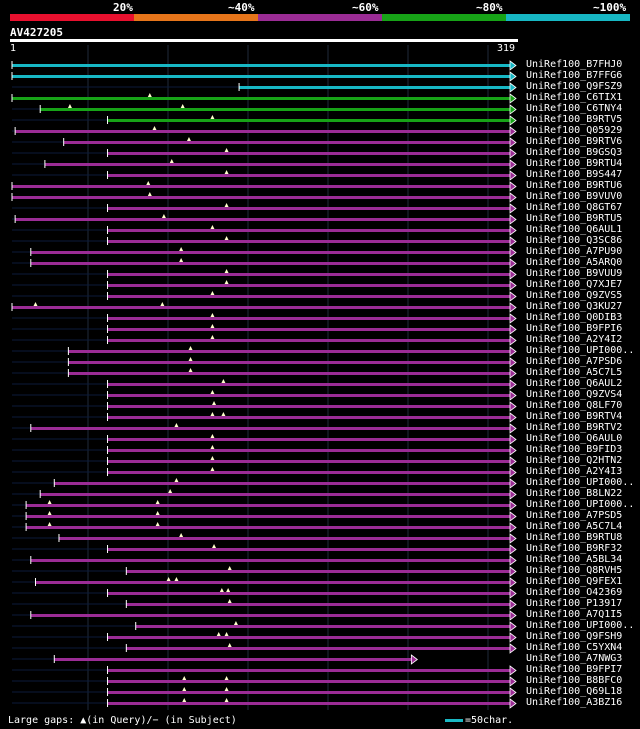 This screenshot has height=729, width=640. What do you see at coordinates (574, 614) in the screenshot?
I see `hit-label: UniRef100_A7Q1I5` at bounding box center [574, 614].